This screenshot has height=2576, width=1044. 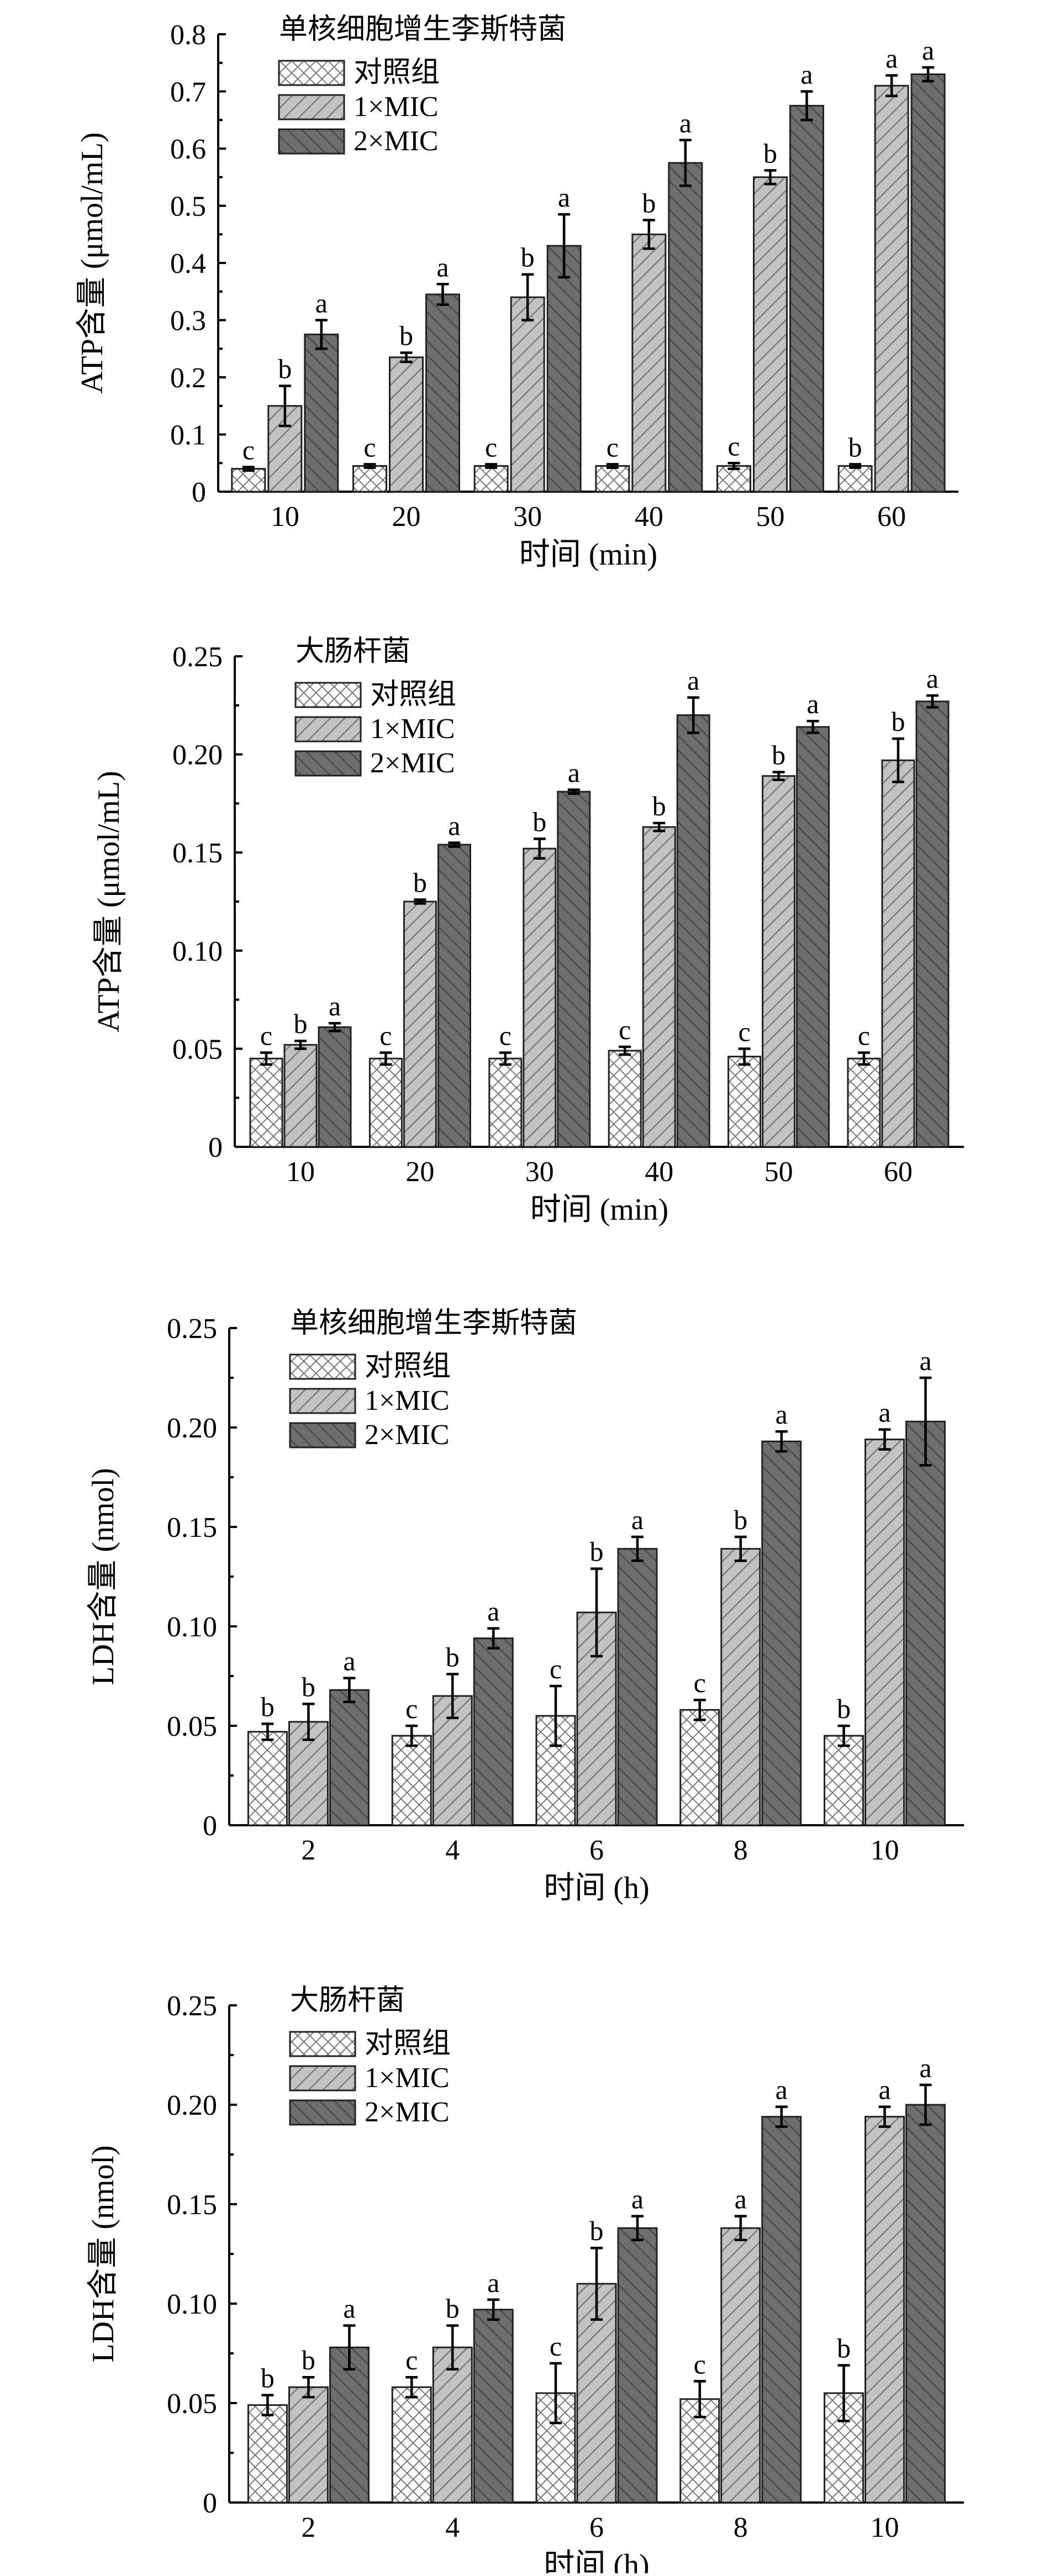 What do you see at coordinates (188, 264) in the screenshot?
I see `y-tick-label: 0.4` at bounding box center [188, 264].